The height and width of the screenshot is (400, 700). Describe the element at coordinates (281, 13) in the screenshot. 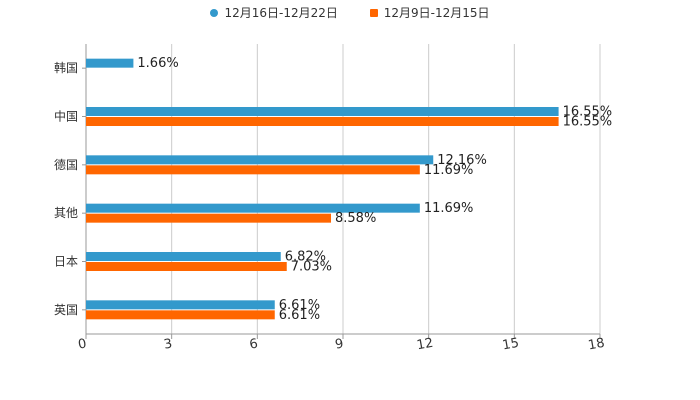

I see `legend-label-series-1: 12月16日-12月22日` at that location.